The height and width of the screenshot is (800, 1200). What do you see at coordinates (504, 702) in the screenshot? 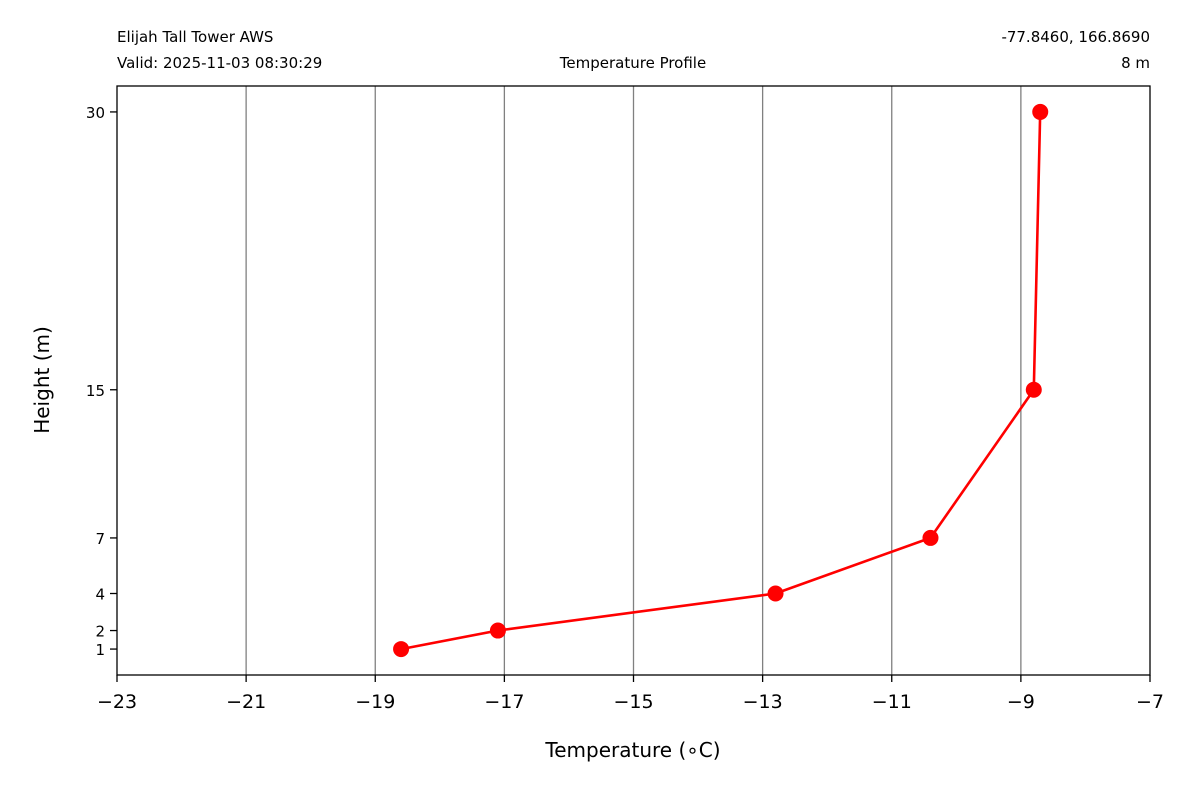
I see `x-tick-label: −17` at bounding box center [504, 702].